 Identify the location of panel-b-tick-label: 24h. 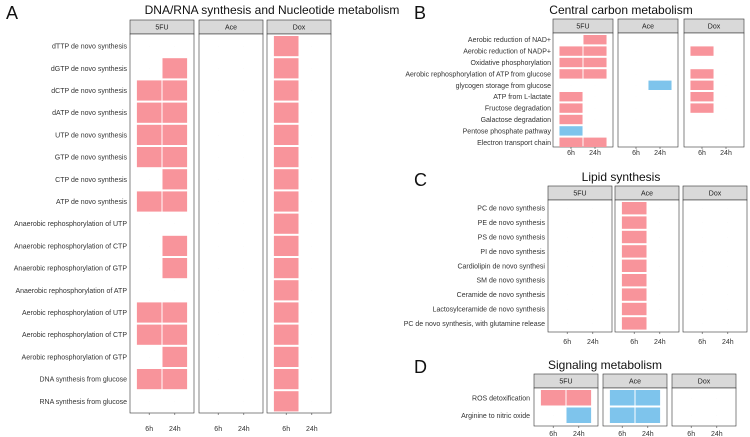
(595, 153).